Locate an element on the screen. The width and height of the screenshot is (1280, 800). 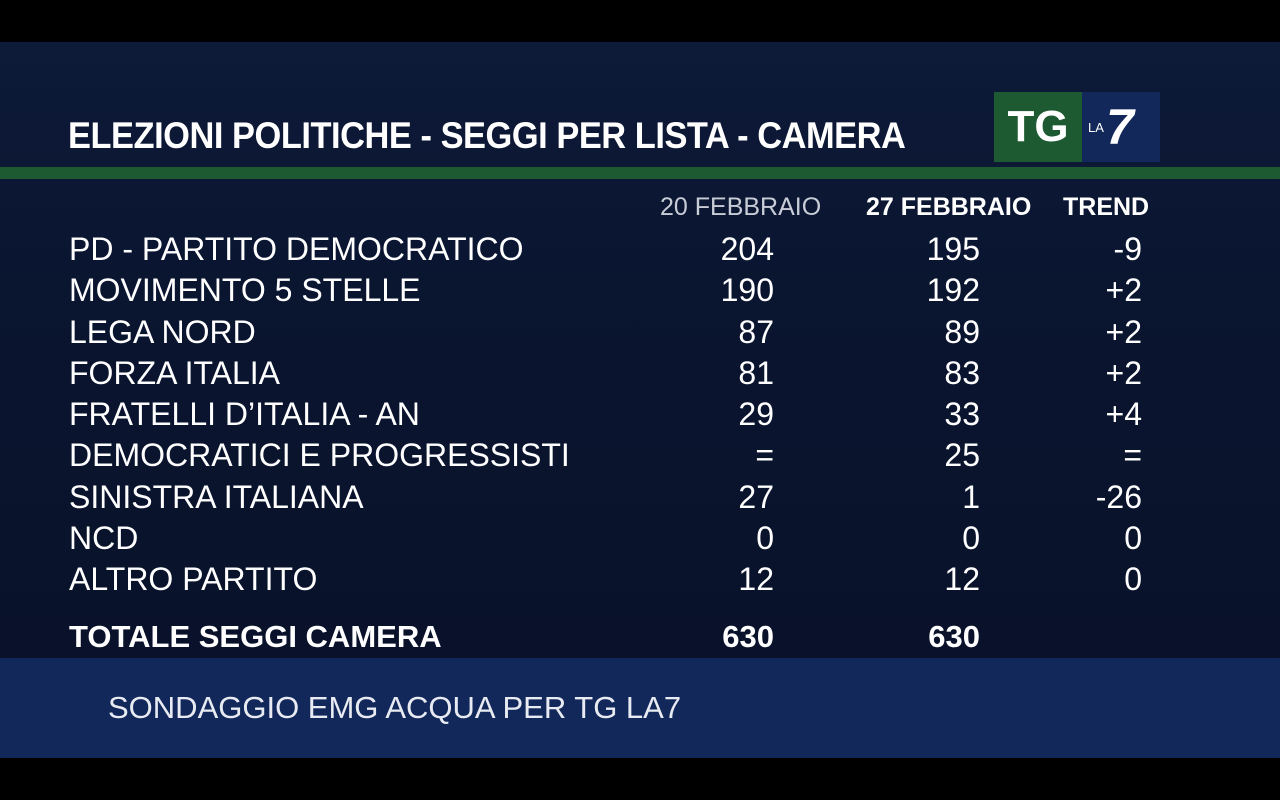
seats-20-febbraio: = is located at coordinates (764, 455).